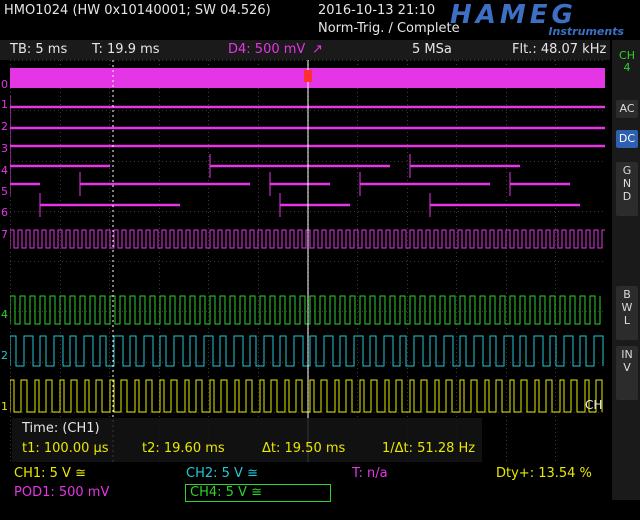 This screenshot has width=640, height=520. Describe the element at coordinates (62, 492) in the screenshot. I see `pod1-scale: POD1: 500 mV` at that location.